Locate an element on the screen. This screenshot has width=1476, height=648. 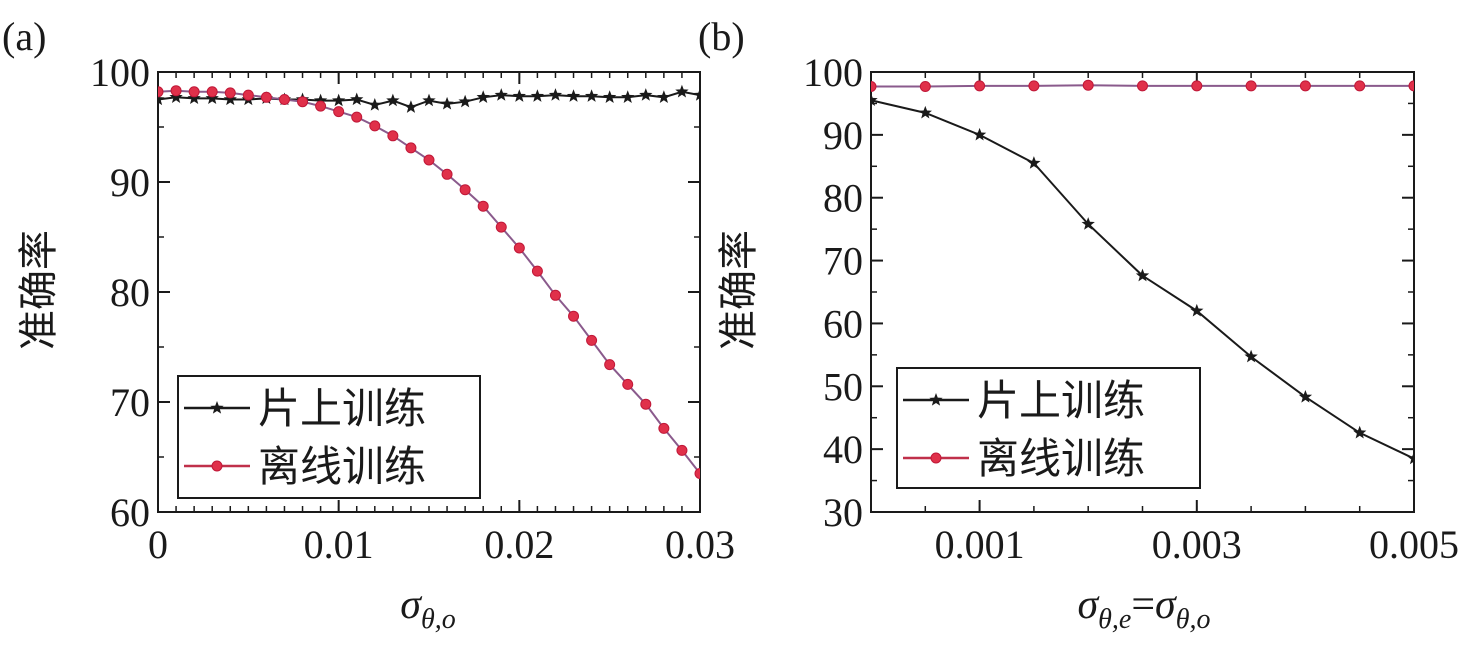
panel-b-legend-label-1: 离线训练 is located at coordinates (1061, 458).